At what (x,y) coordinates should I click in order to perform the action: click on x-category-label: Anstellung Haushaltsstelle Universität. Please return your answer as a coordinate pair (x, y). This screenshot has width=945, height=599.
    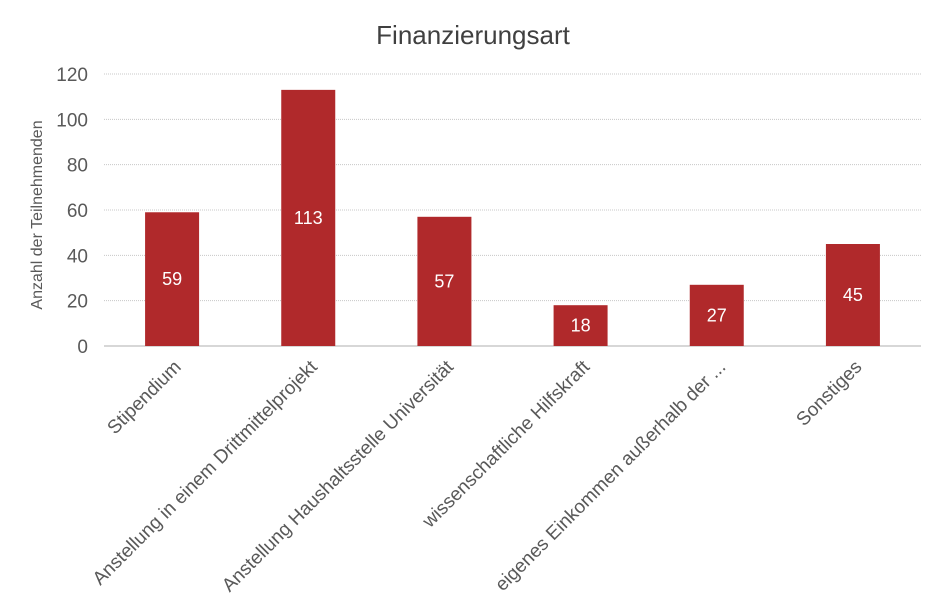
    Looking at the image, I should click on (338, 476).